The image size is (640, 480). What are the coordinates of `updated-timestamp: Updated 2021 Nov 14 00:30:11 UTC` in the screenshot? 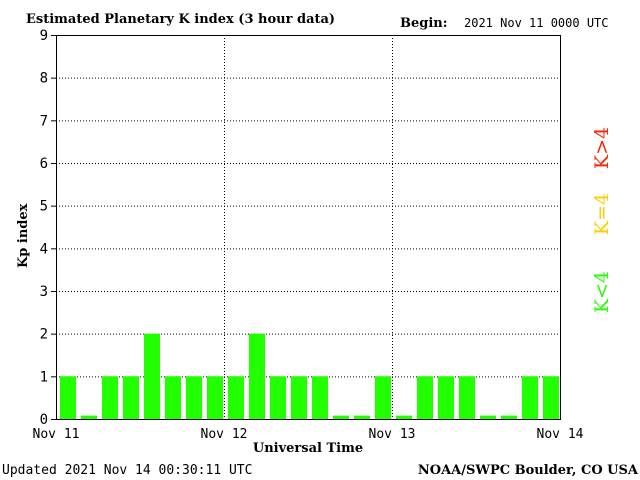 It's located at (127, 470).